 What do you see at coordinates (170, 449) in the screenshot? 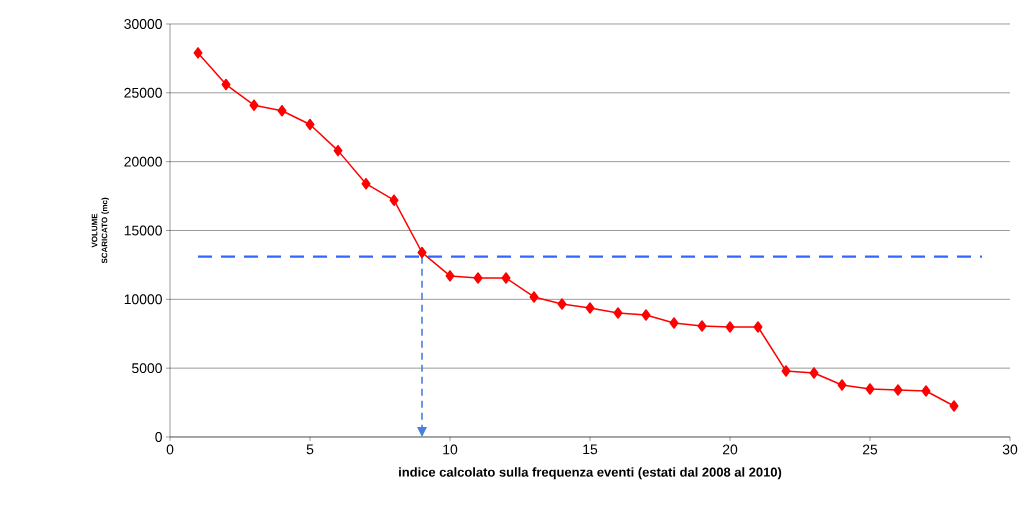
I see `x-tick-label: 0` at bounding box center [170, 449].